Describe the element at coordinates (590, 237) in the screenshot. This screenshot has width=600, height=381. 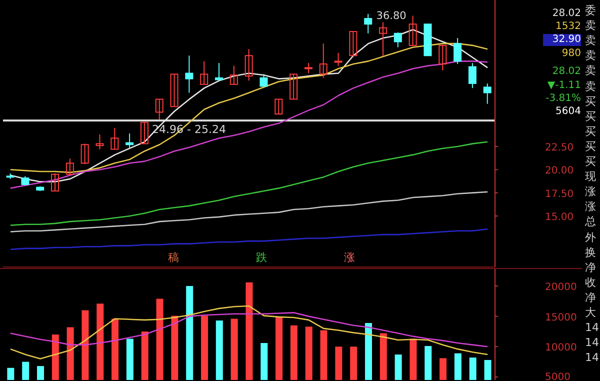
I see `text: 外` at that location.